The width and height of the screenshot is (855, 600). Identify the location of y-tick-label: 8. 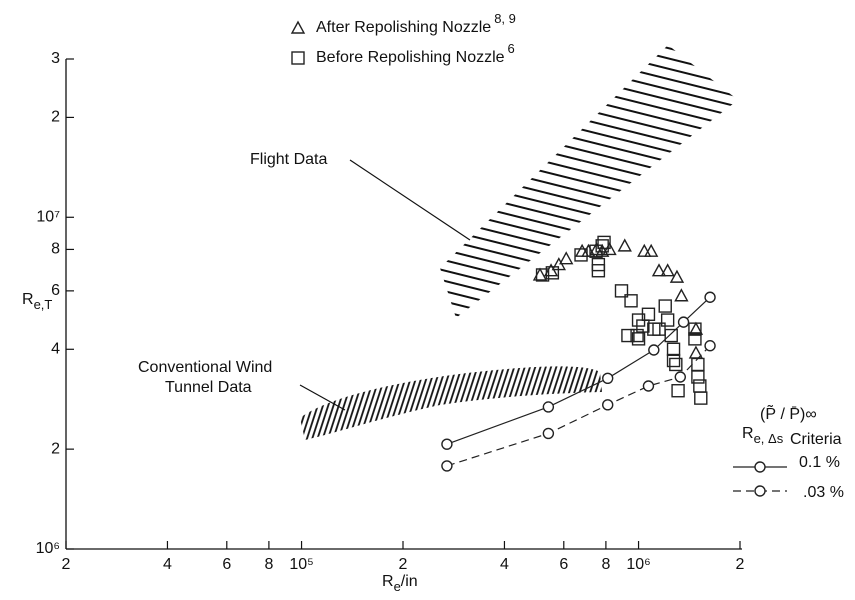
(55, 249).